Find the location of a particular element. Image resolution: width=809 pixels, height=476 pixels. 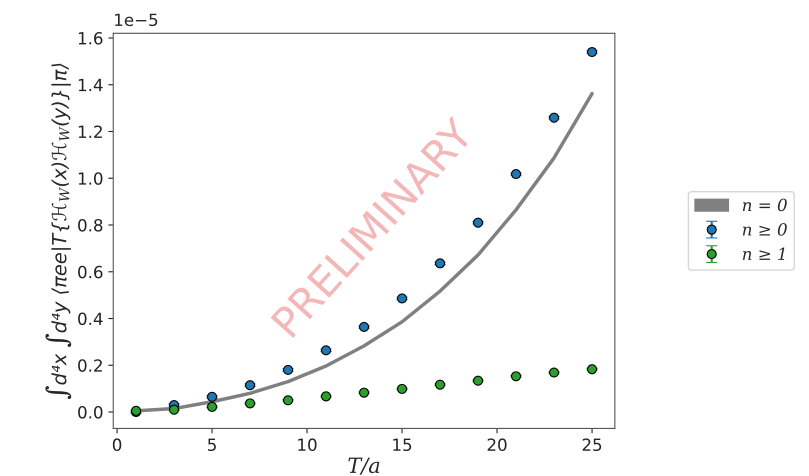

x-tick-label: 5 is located at coordinates (212, 445).